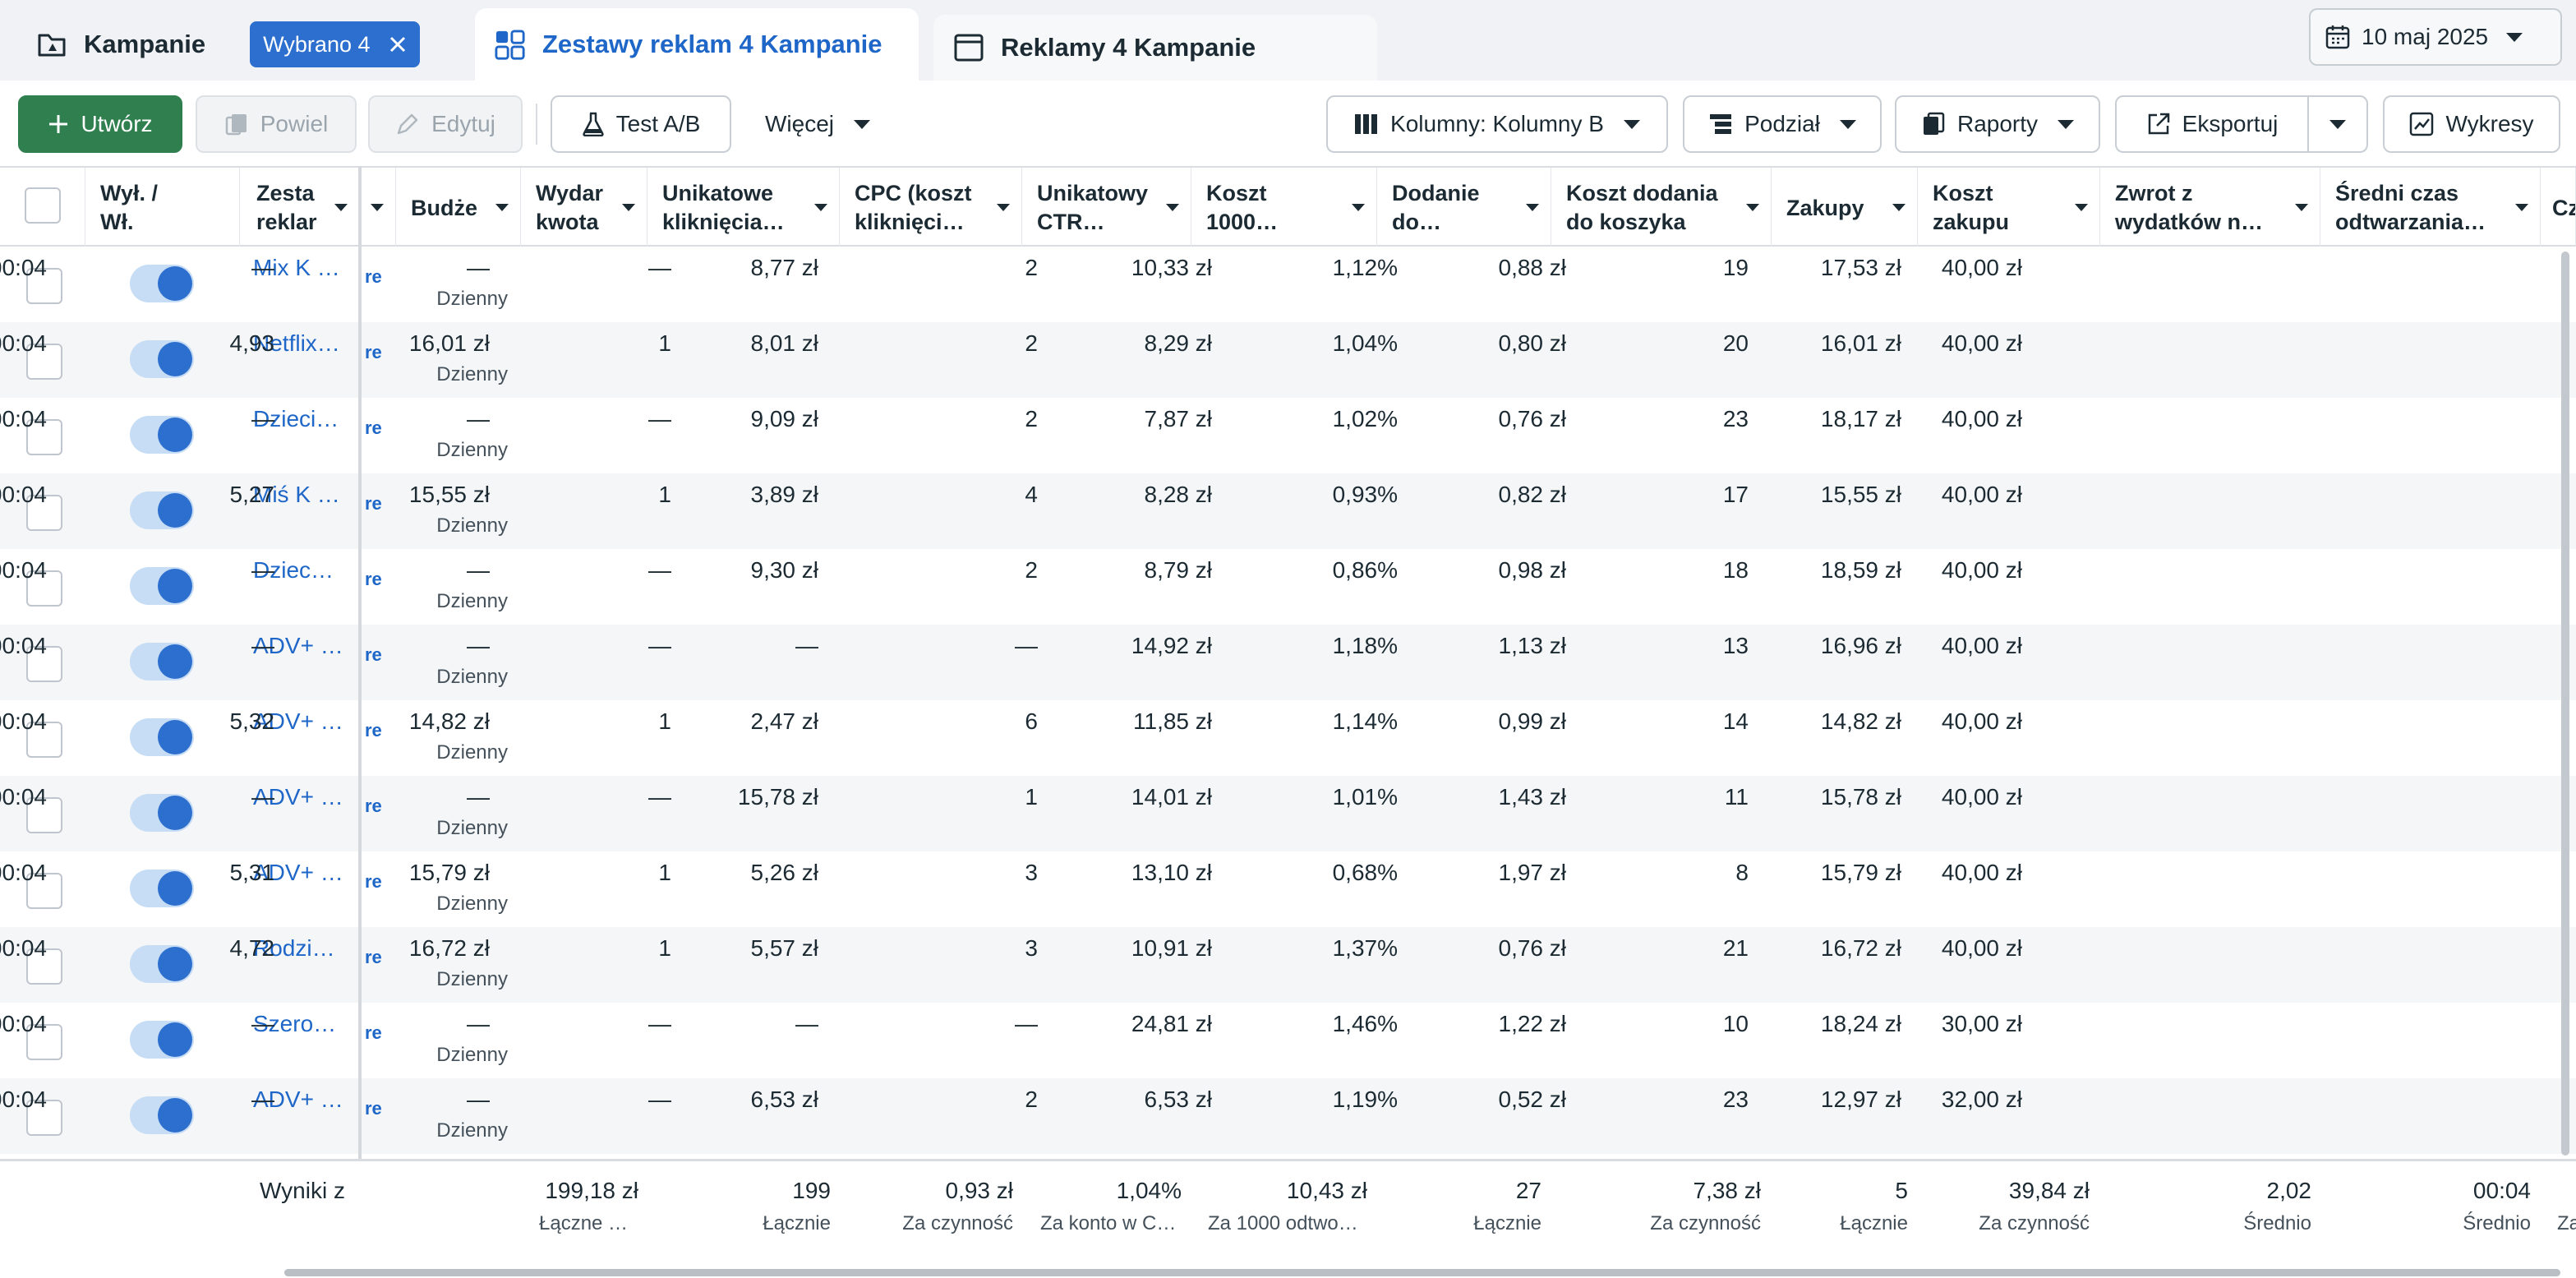 Image resolution: width=2576 pixels, height=1278 pixels. Describe the element at coordinates (1782, 124) in the screenshot. I see `breakdown-button: Podział` at that location.